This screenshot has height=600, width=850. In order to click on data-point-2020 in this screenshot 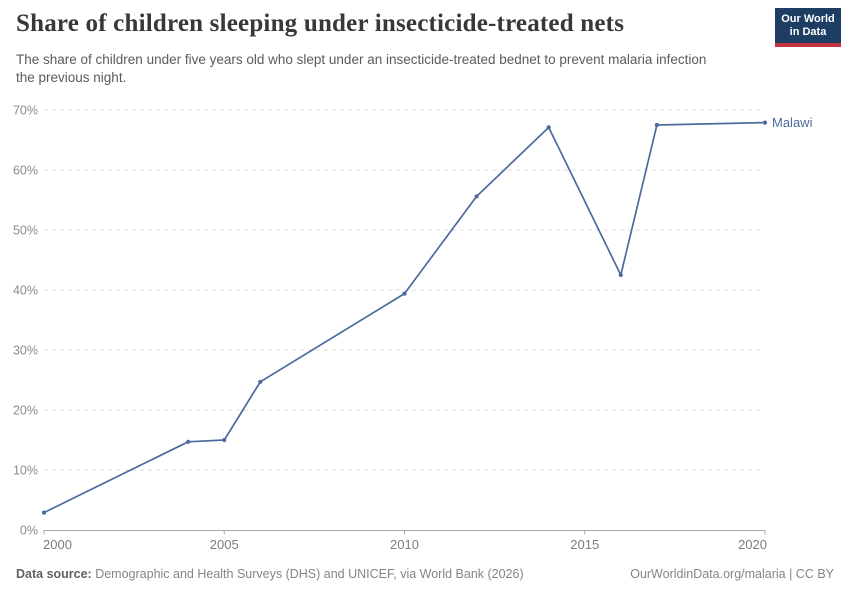, I will do `click(765, 122)`.